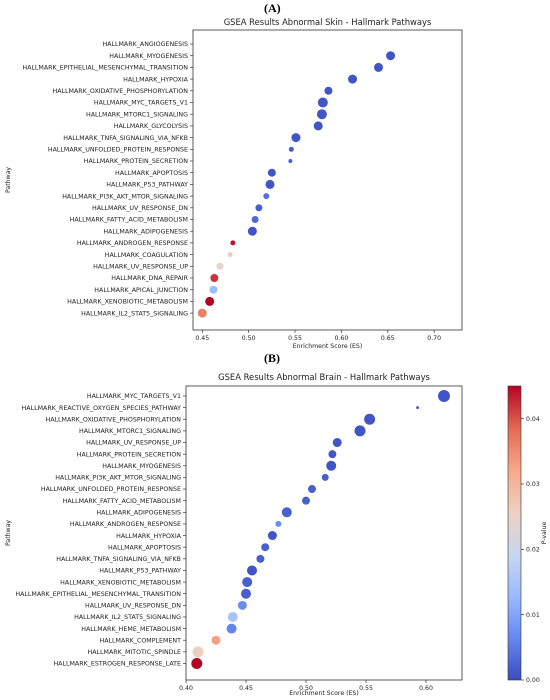  I want to click on y-tick-label: HALLMARK_UNFOLDED_PROTEIN_RESPONSE, so click(118, 150).